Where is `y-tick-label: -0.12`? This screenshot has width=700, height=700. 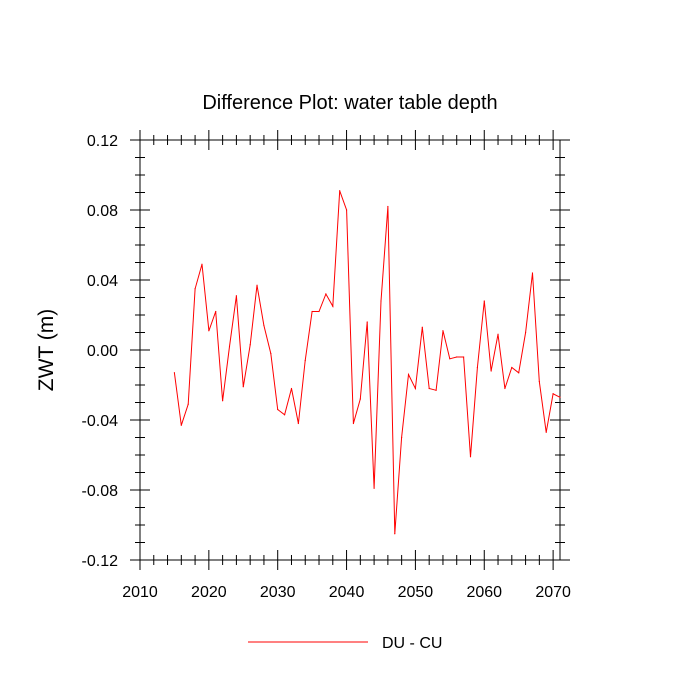 y-tick-label: -0.12 is located at coordinates (100, 561).